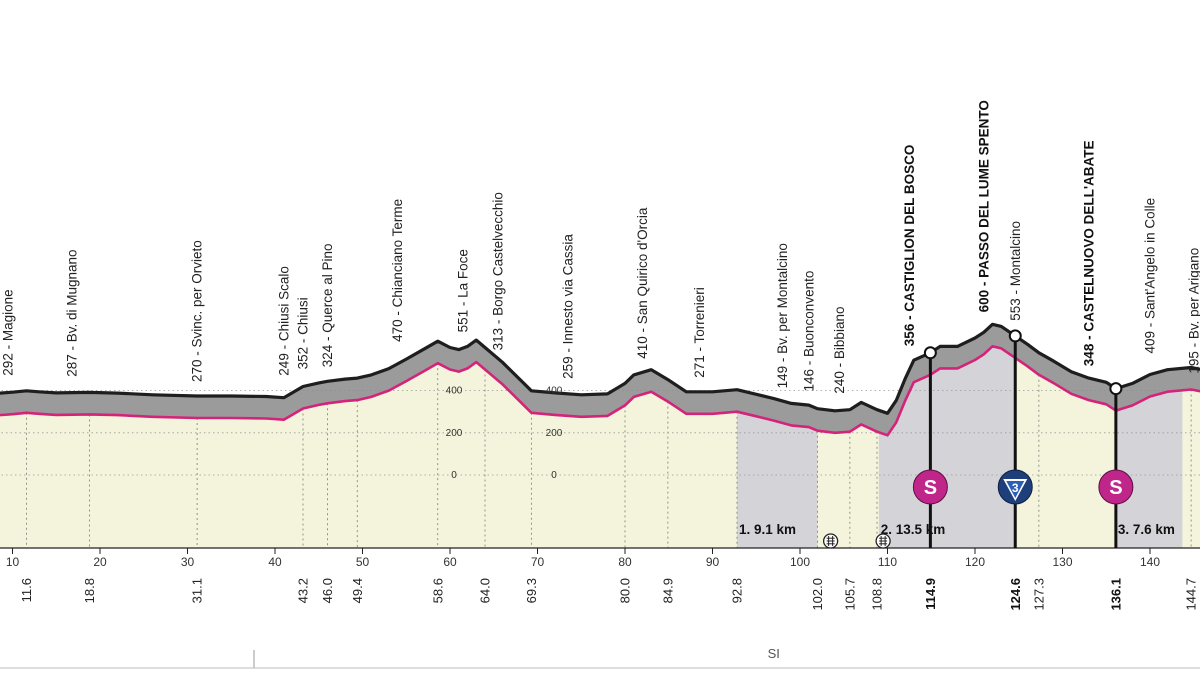 This screenshot has height=680, width=1200. Describe the element at coordinates (713, 562) in the screenshot. I see `distance-tick-label: 90` at that location.